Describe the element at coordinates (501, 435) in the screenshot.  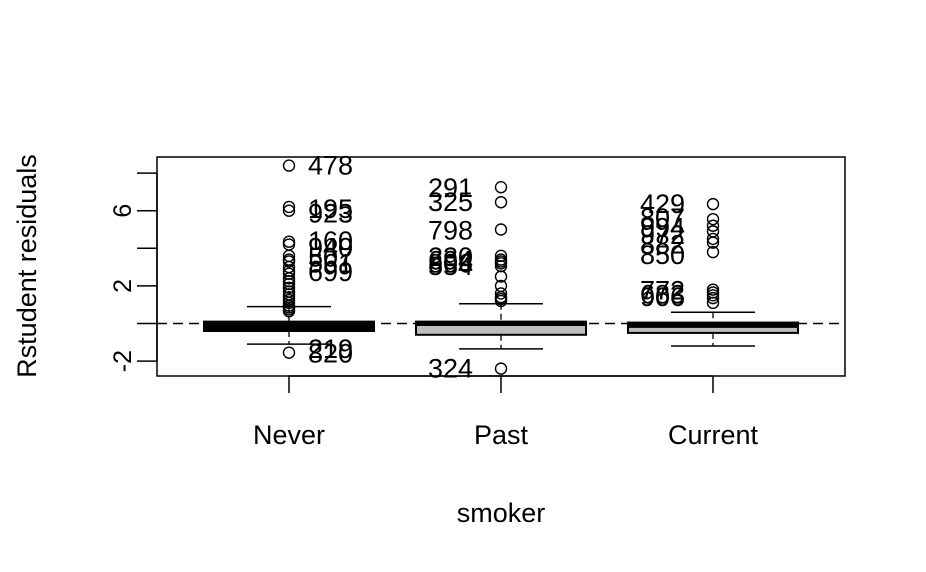
I see `x-tick-label: Past` at that location.